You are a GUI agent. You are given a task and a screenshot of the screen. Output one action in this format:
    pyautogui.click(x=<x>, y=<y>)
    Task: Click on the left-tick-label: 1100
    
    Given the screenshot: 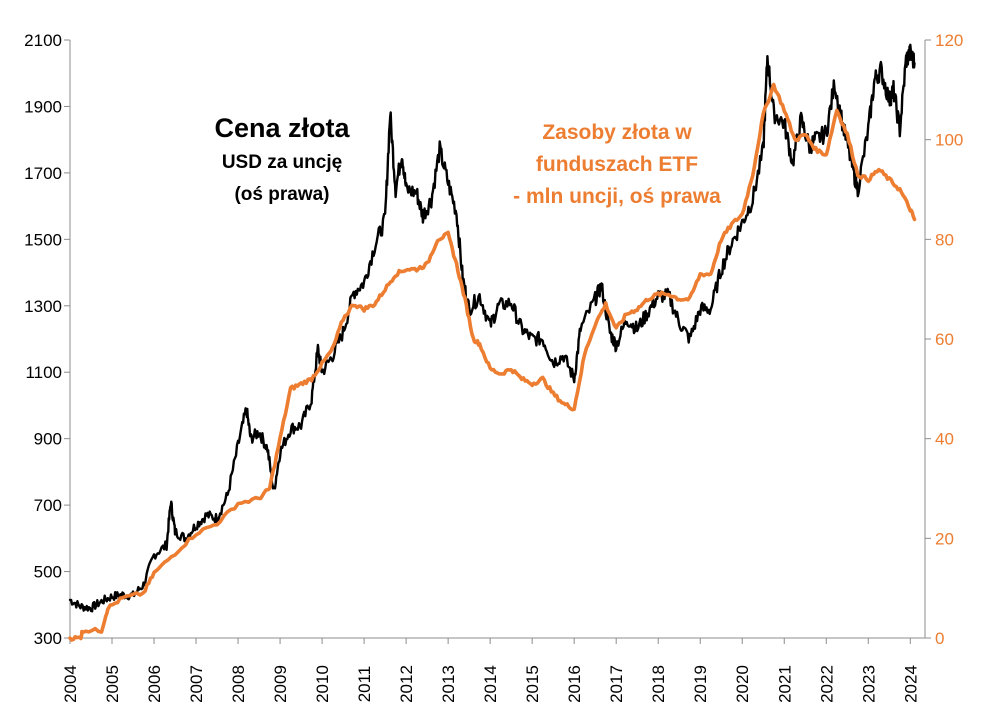 What is the action you would take?
    pyautogui.click(x=43, y=372)
    